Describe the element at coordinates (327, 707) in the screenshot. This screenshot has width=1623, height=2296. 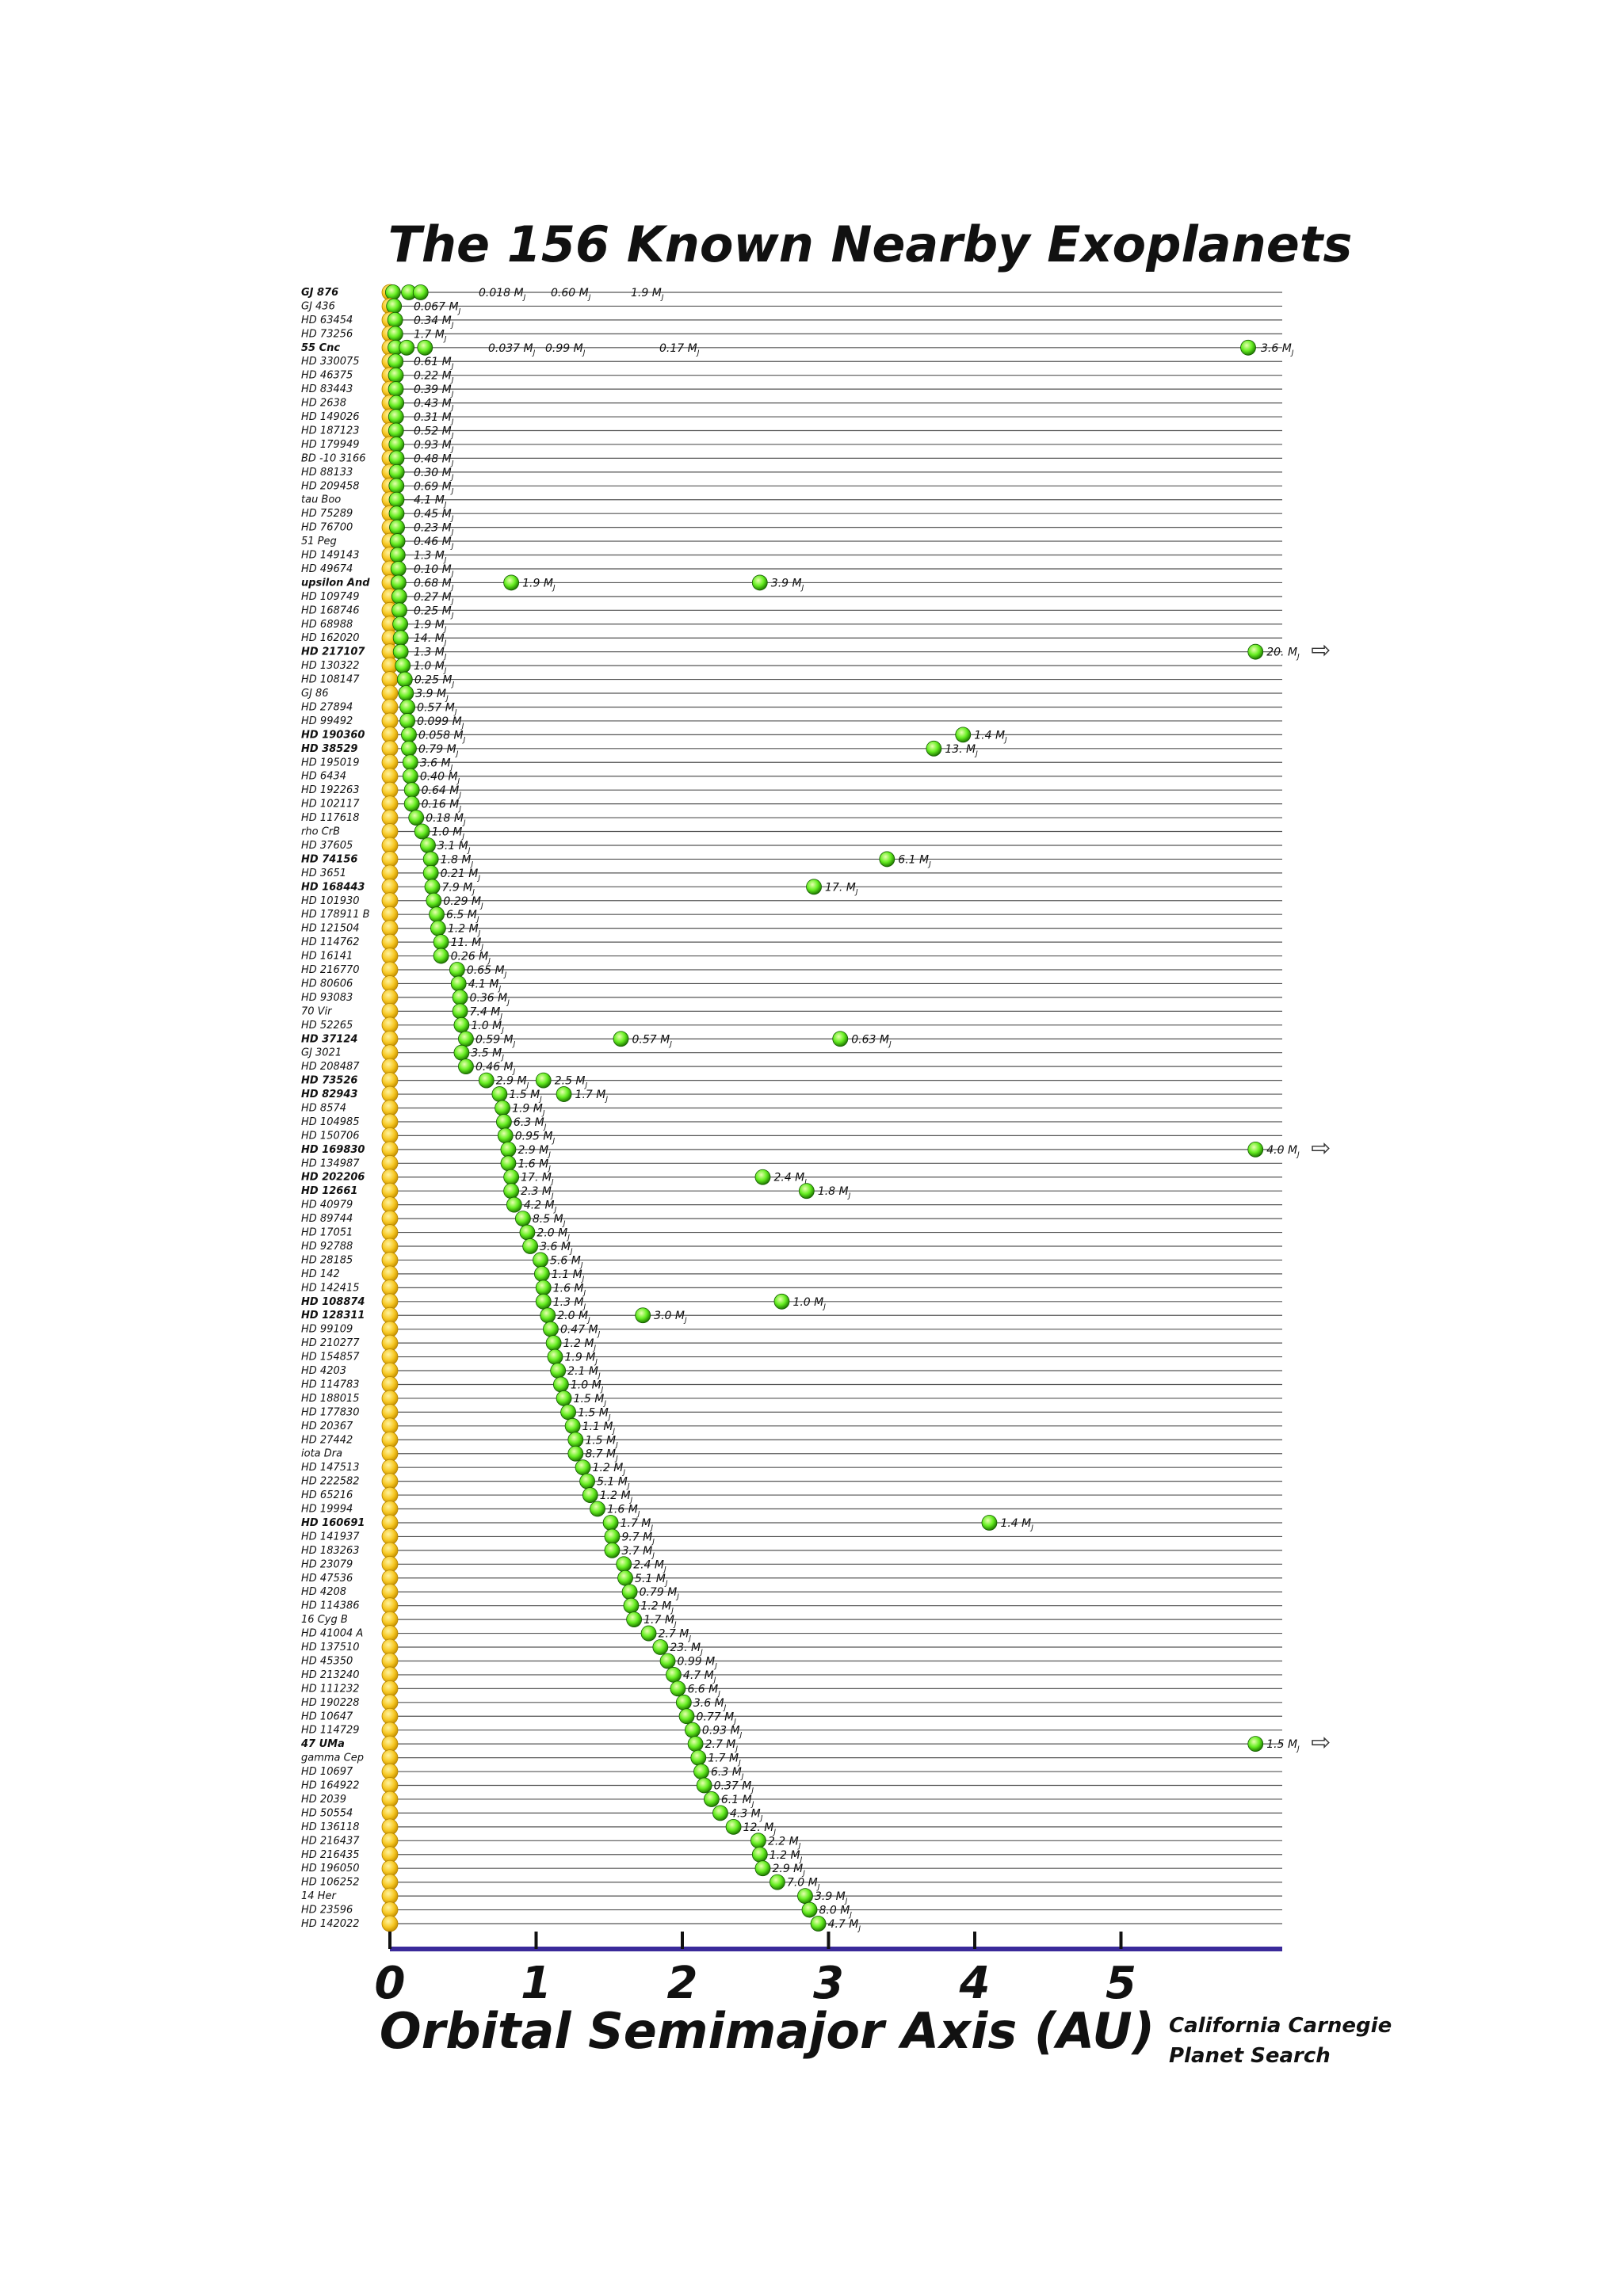
I see `star-name-label: HD 27894` at that location.